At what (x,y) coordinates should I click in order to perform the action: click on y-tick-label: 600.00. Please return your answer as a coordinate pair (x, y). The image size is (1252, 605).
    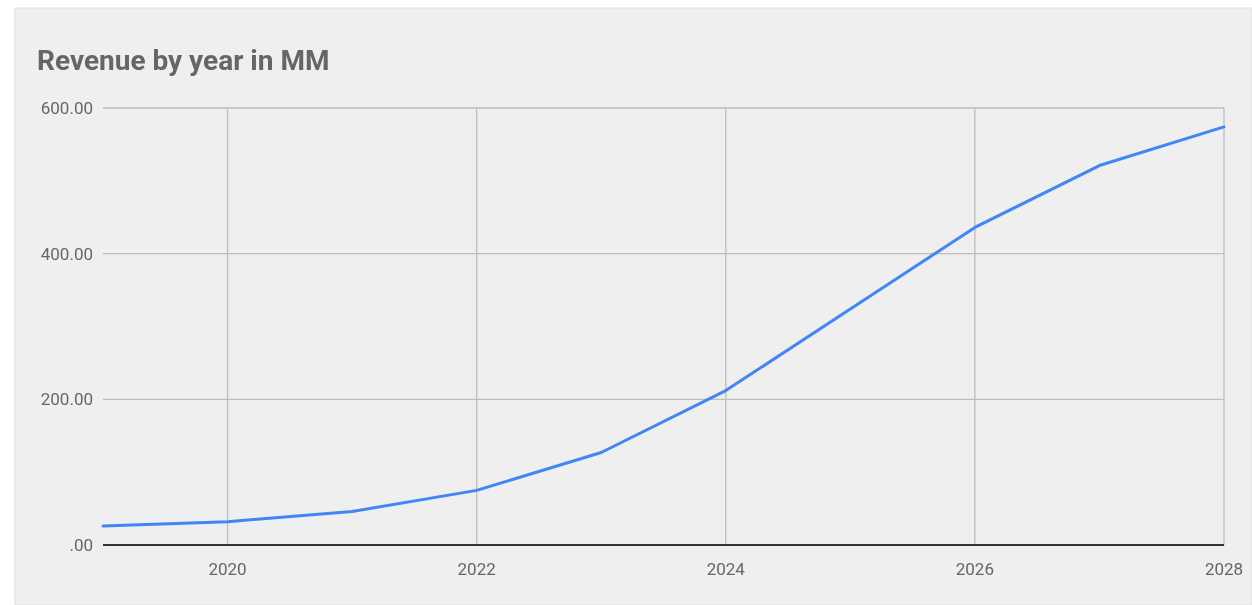
    Looking at the image, I should click on (66, 107).